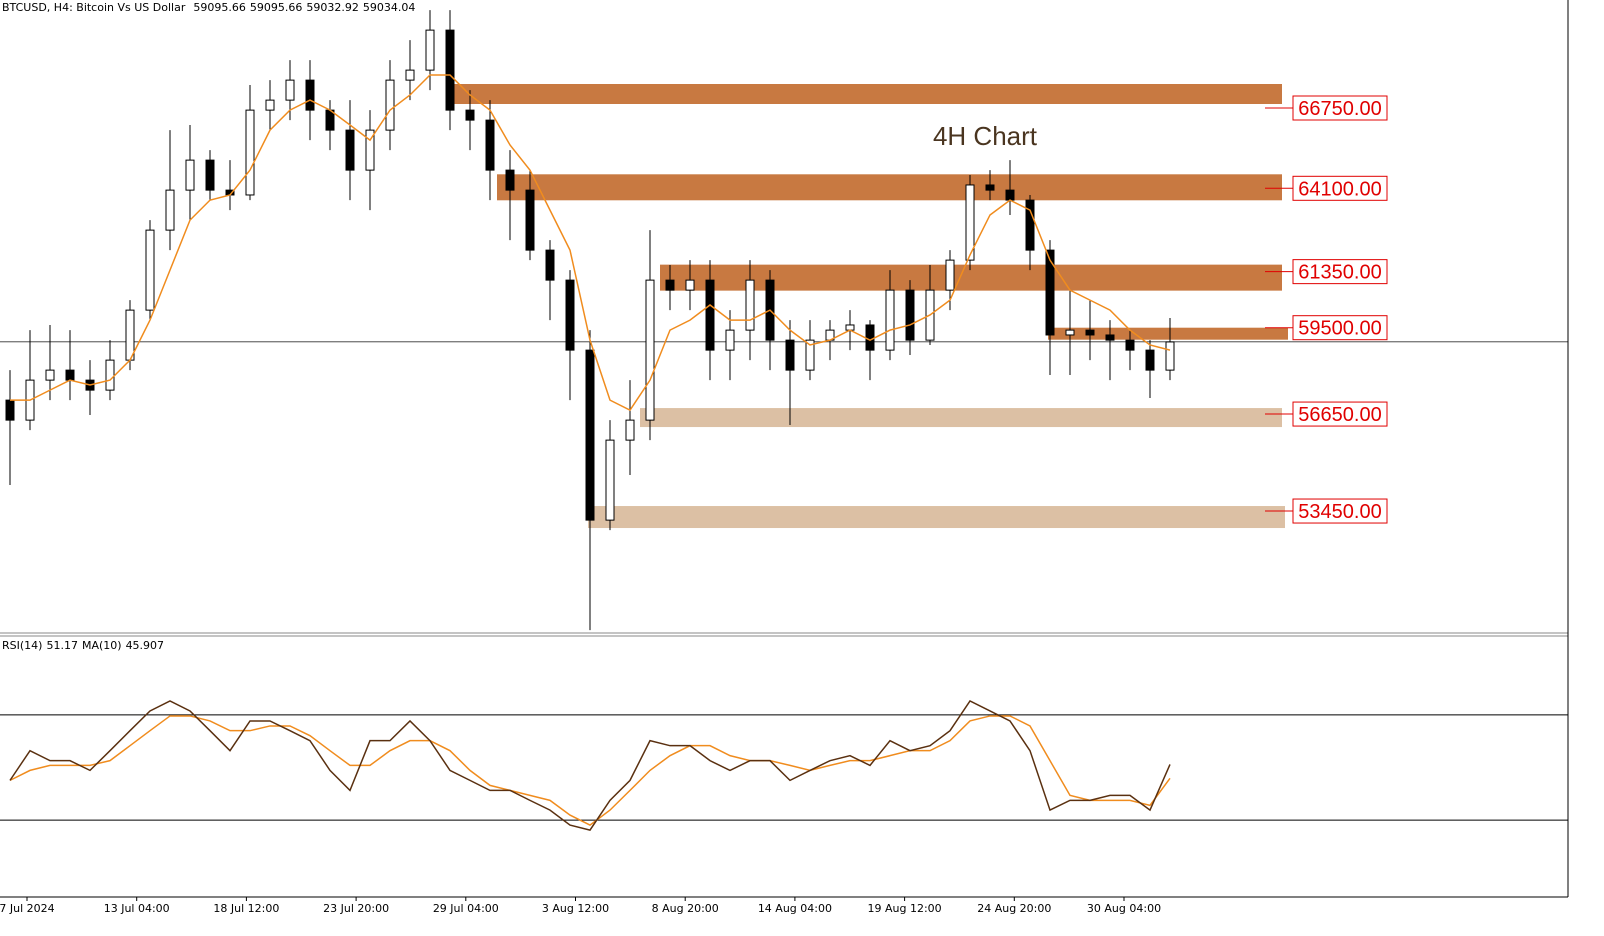 This screenshot has width=1604, height=936. I want to click on rsi-ma-value: 45.907, so click(145, 645).